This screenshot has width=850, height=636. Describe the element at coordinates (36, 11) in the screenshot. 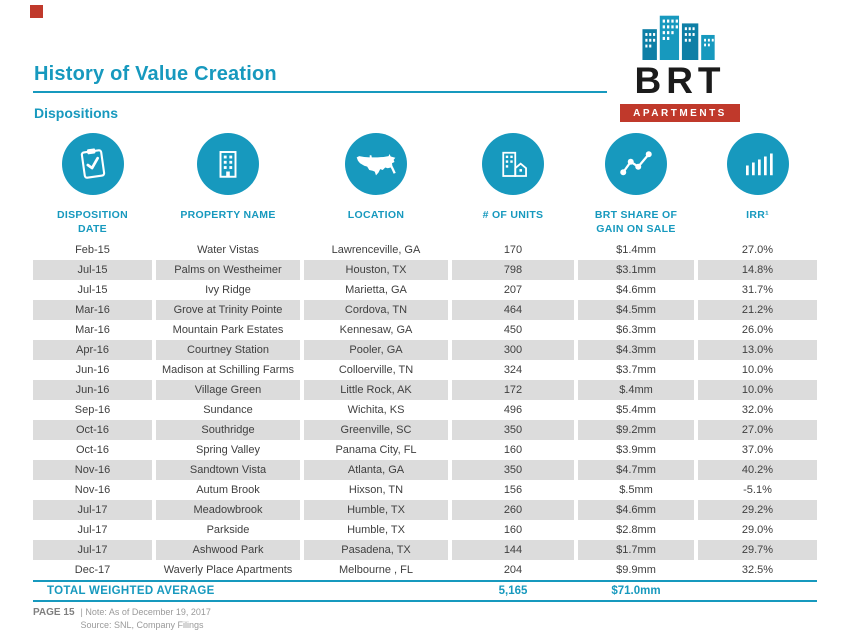

I see `slide-corner-accent` at that location.